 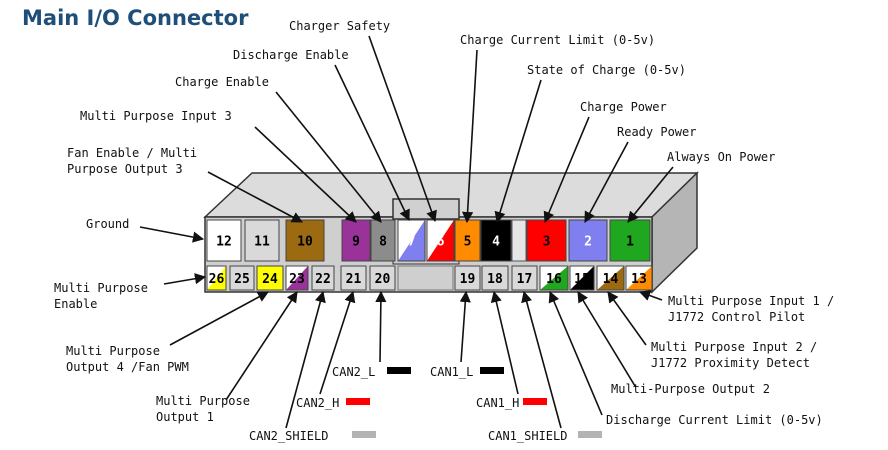 I want to click on label-pin-24: Multi Purpose, so click(x=167, y=324).